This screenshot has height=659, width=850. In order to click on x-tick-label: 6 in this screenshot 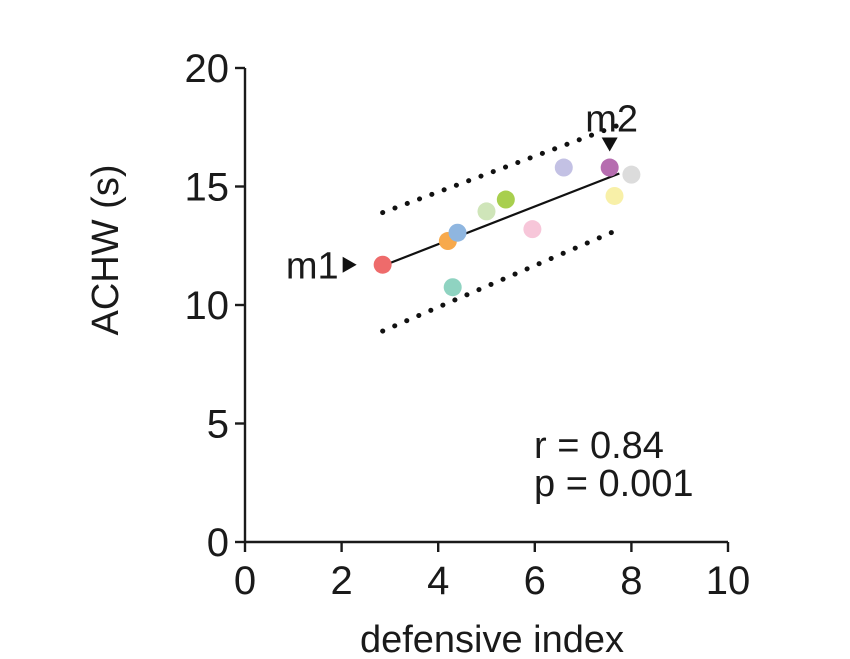, I will do `click(535, 581)`.